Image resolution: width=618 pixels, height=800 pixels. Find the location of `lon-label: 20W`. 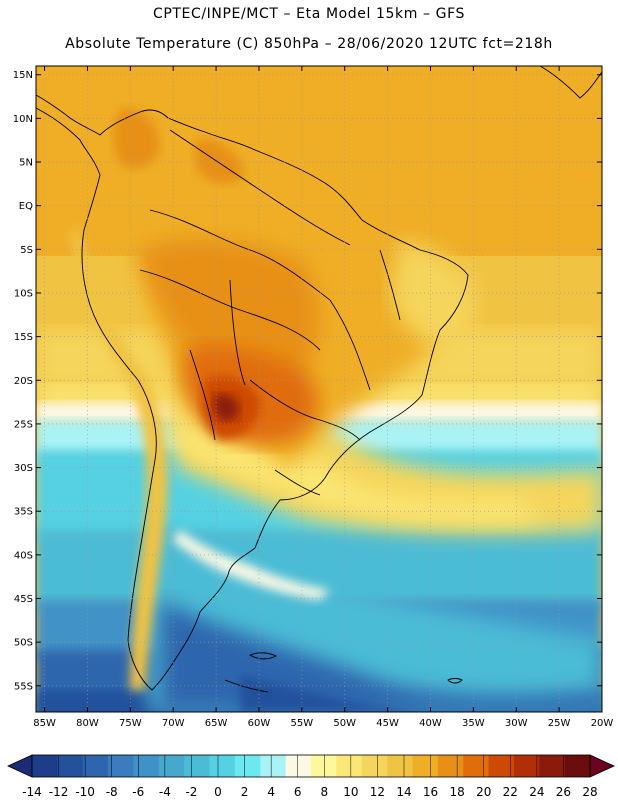

lon-label: 20W is located at coordinates (602, 723).